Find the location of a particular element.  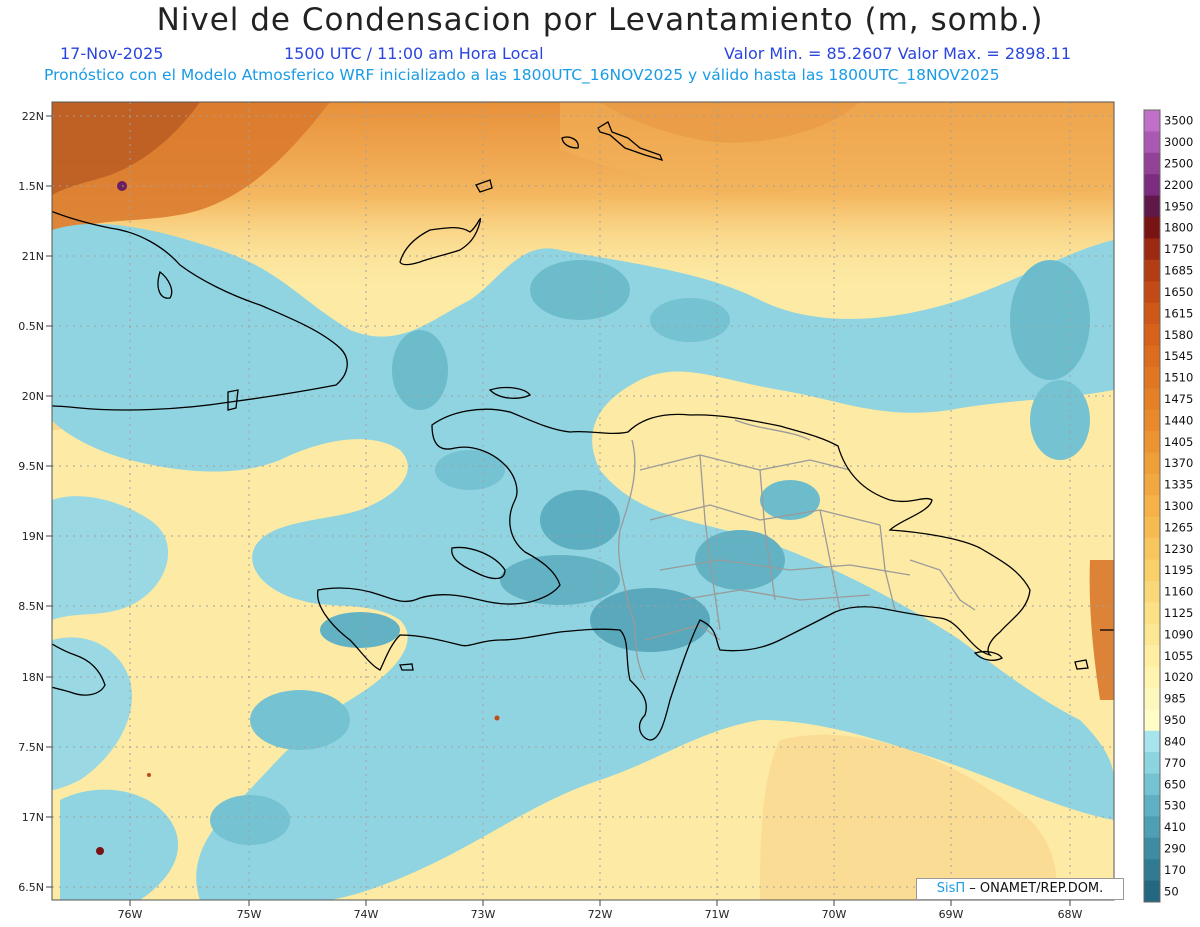

lat-label: 21N is located at coordinates (33, 256).